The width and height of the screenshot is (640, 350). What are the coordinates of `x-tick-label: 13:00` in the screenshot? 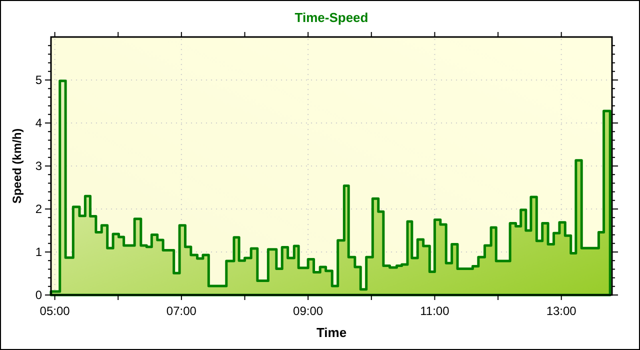 It's located at (561, 311).